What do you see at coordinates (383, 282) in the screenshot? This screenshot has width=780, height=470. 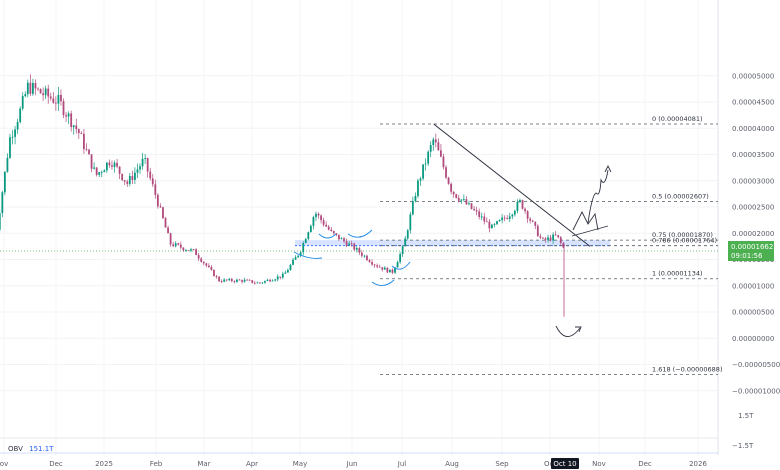 I see `support-curve` at bounding box center [383, 282].